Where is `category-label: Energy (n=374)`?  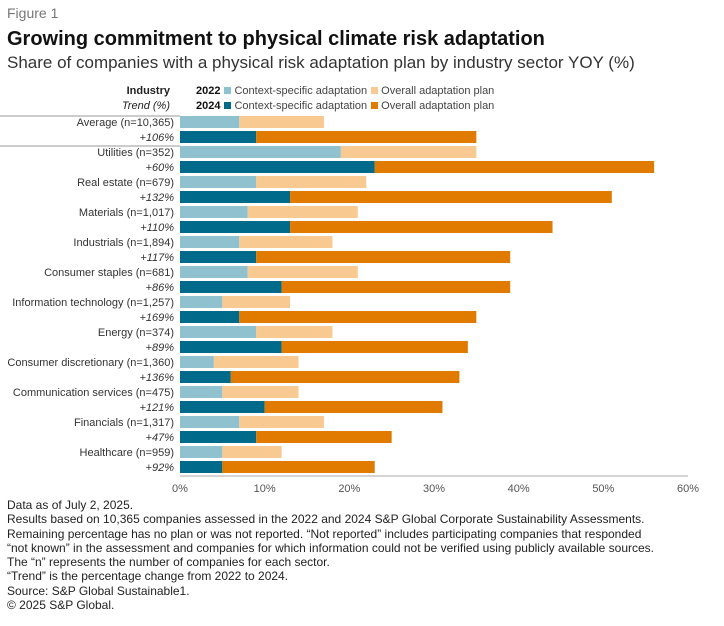
category-label: Energy (n=374) is located at coordinates (136, 333).